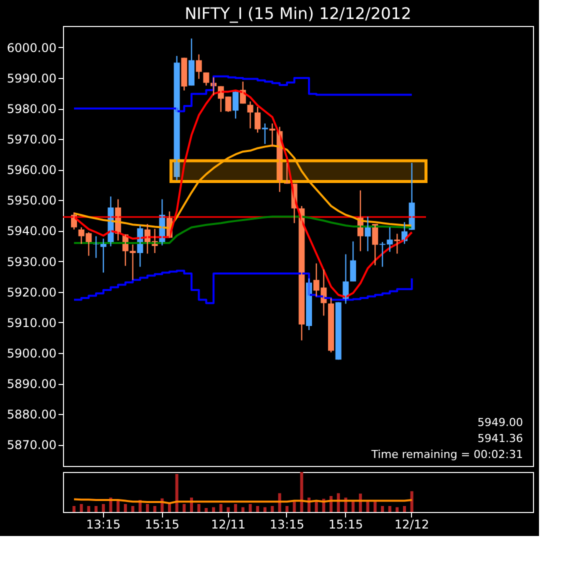  Describe the element at coordinates (31, 353) in the screenshot. I see `y-tick-label: 5900.00` at that location.